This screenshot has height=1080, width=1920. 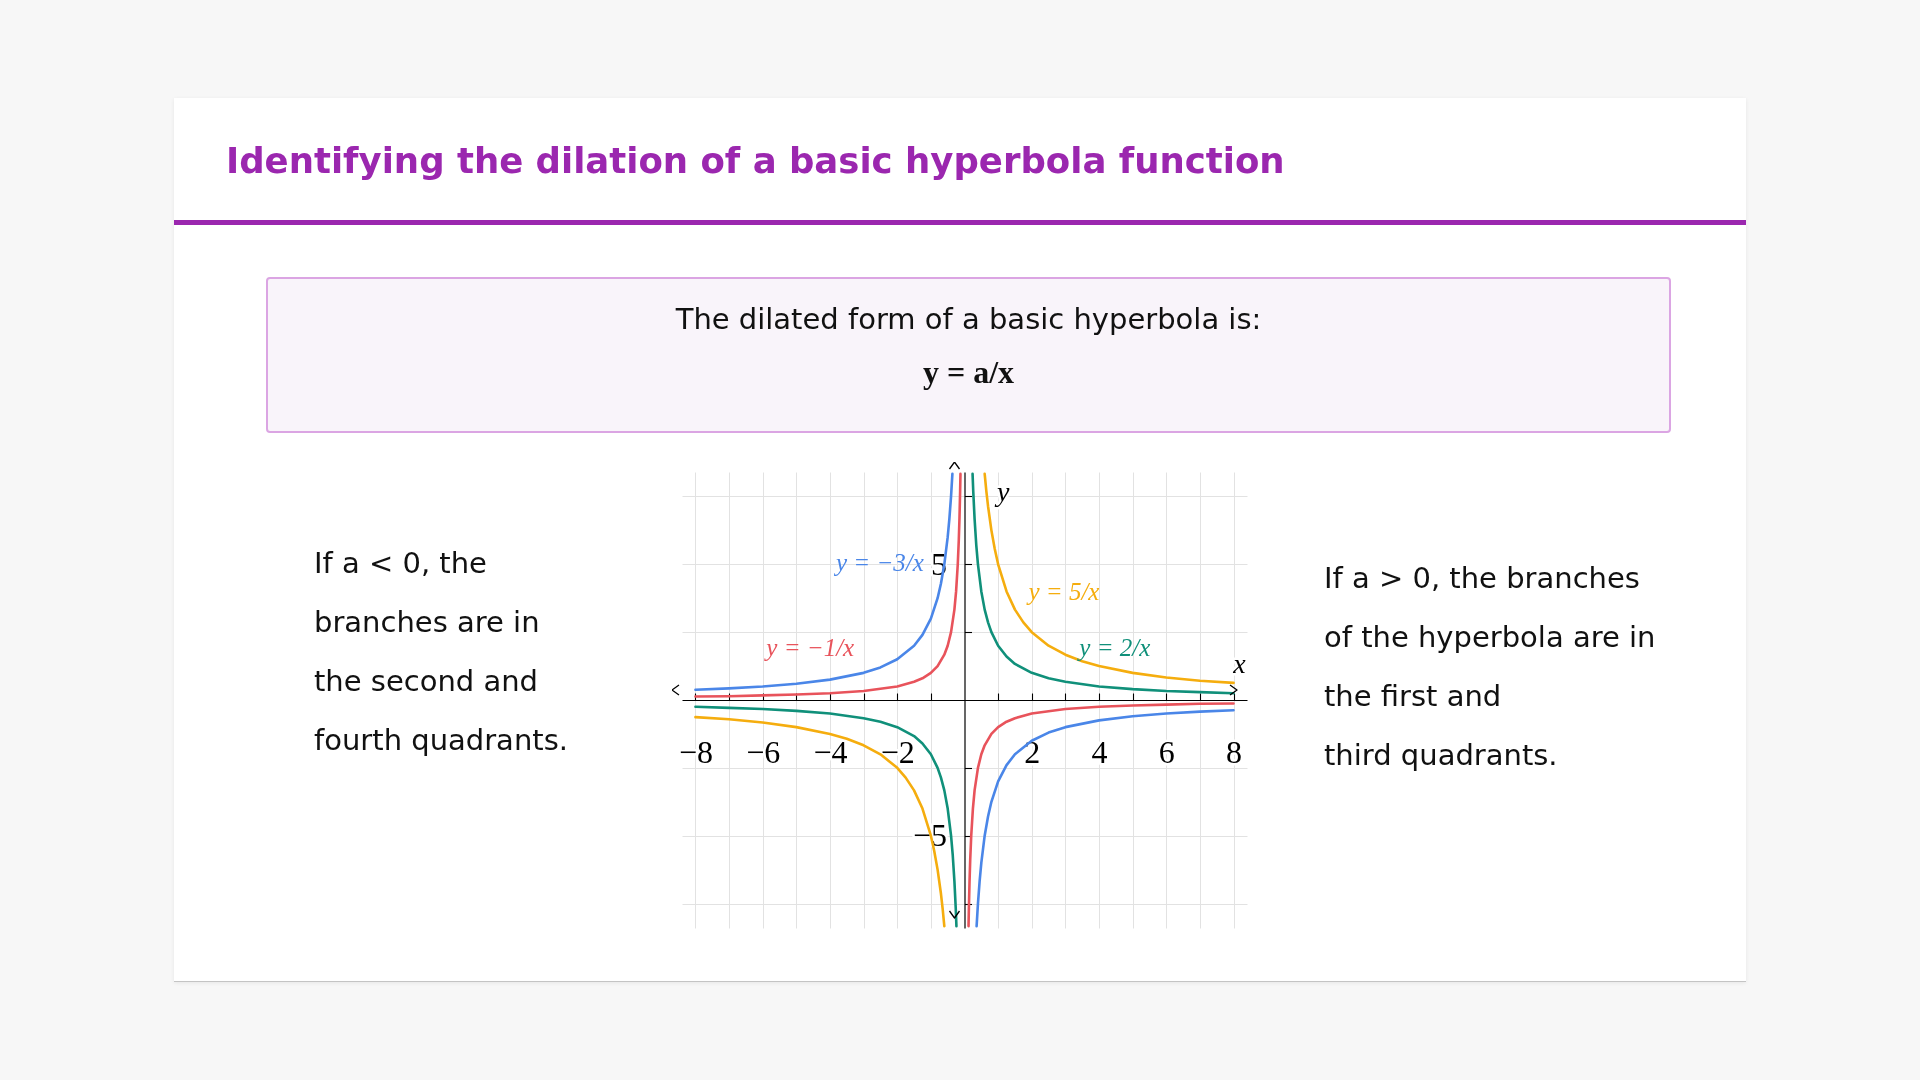 I want to click on chart-subtitle: The dilated form of a basic hyperbola is:, so click(x=968, y=319).